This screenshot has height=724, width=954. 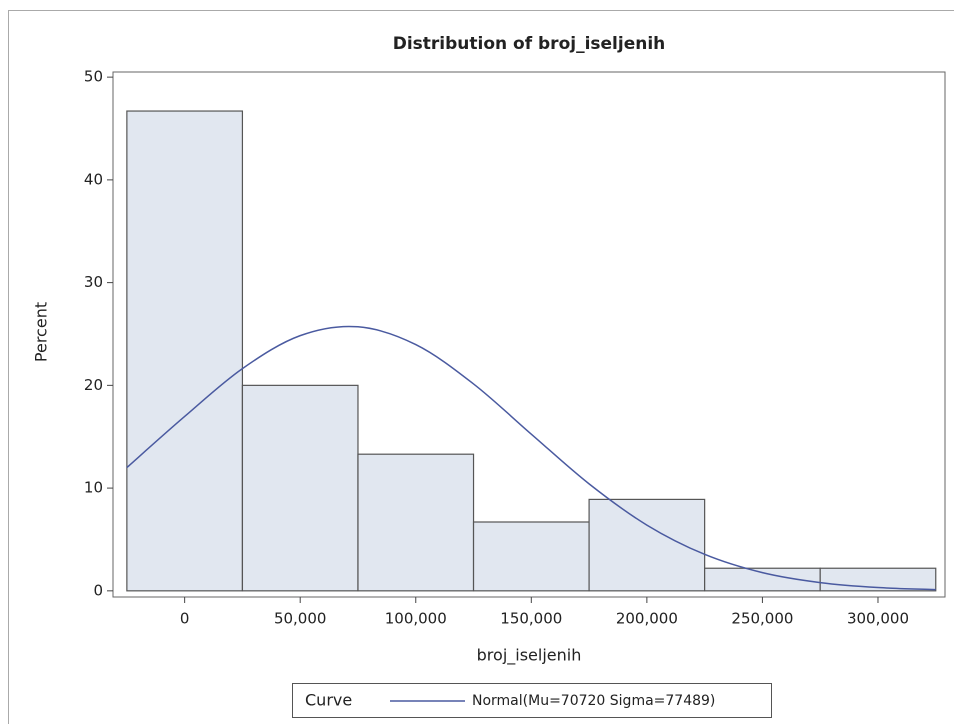 I want to click on x-tick-label: 0, so click(x=185, y=619).